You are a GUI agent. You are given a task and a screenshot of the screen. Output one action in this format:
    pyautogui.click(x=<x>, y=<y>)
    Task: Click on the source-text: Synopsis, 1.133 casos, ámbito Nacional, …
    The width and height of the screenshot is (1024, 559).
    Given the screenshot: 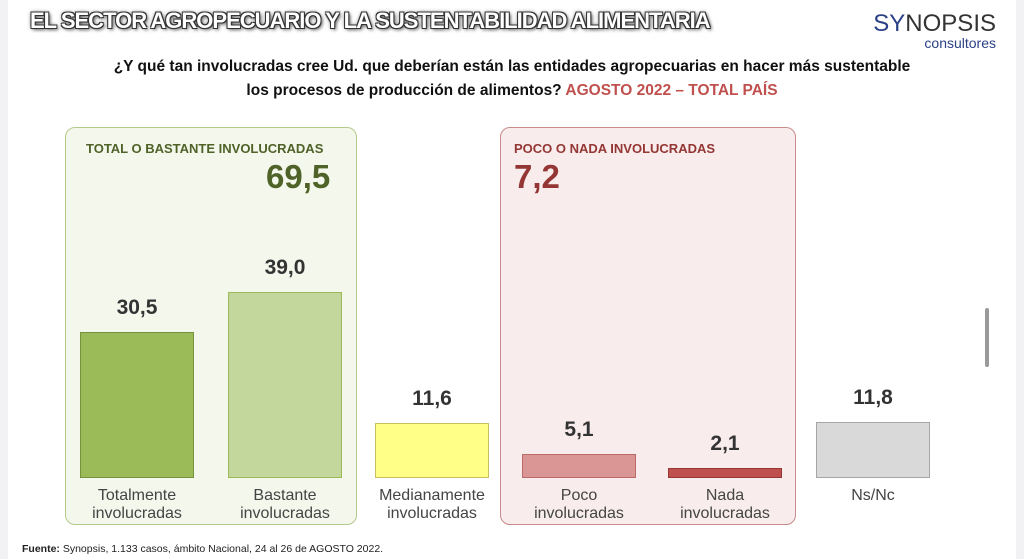 What is the action you would take?
    pyautogui.click(x=221, y=549)
    